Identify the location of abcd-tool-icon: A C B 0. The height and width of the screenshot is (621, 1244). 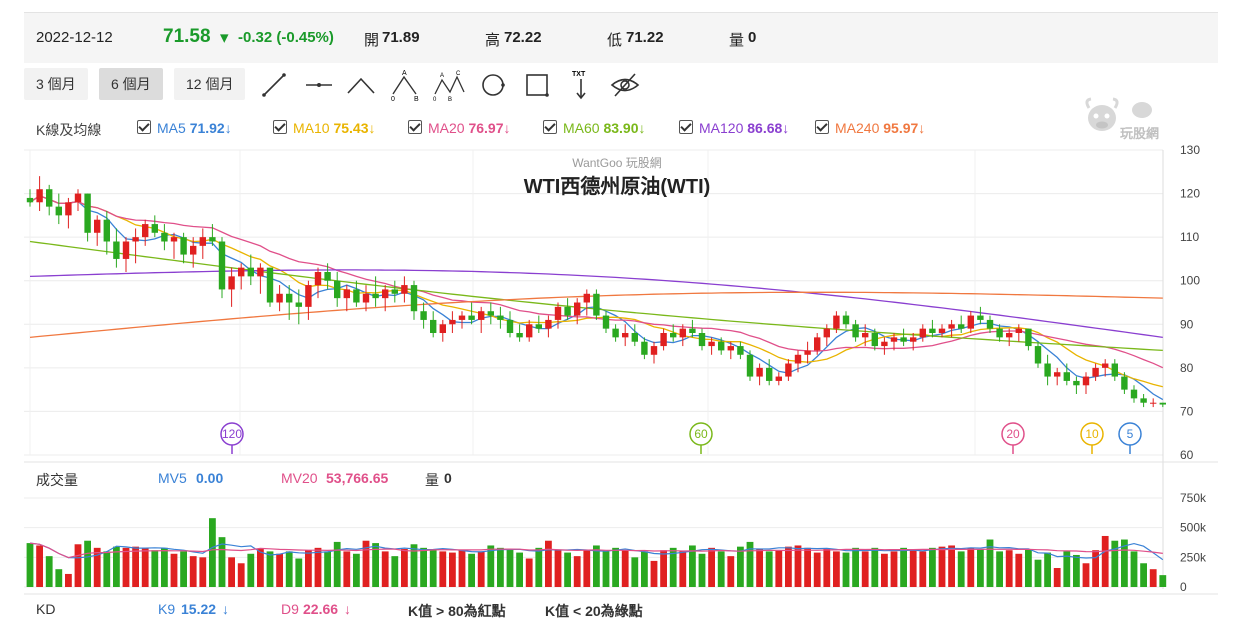
(449, 85).